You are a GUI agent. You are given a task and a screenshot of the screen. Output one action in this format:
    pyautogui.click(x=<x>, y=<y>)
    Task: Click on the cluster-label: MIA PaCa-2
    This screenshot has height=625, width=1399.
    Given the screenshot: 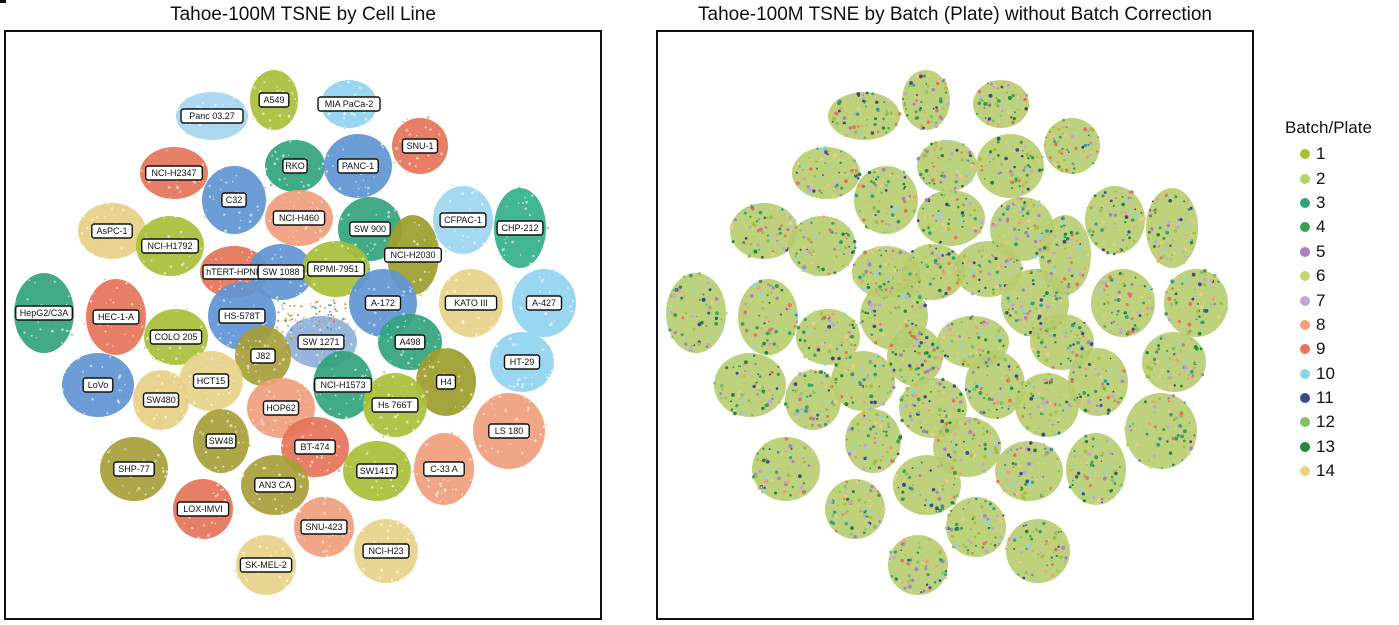 What is the action you would take?
    pyautogui.click(x=349, y=104)
    